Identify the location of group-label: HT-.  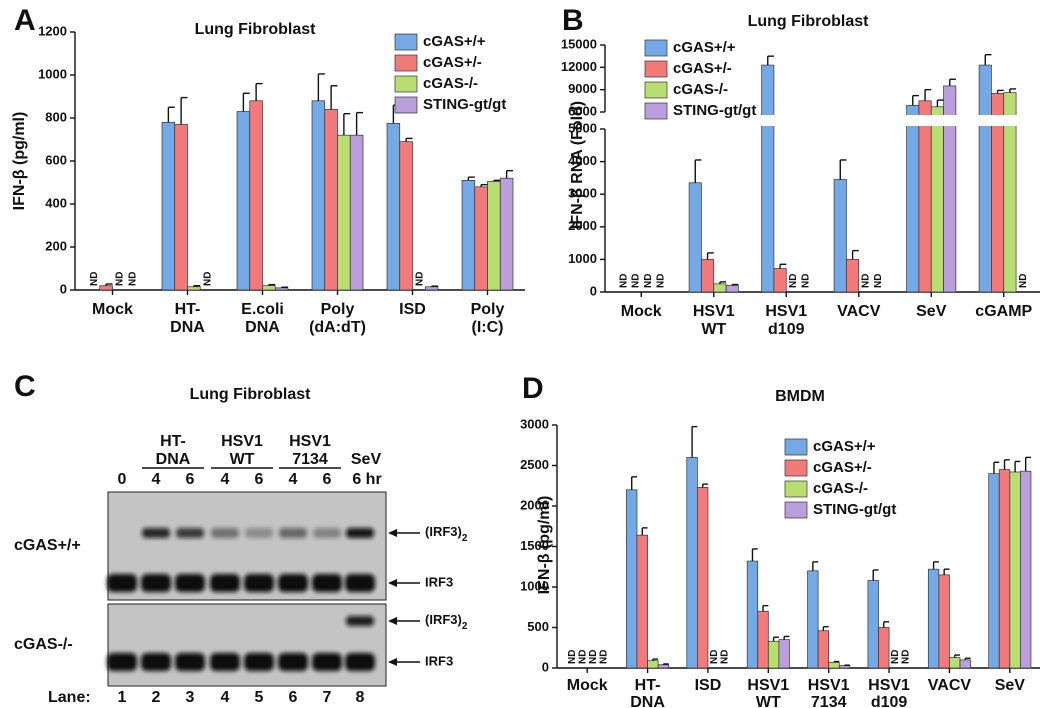
(173, 441).